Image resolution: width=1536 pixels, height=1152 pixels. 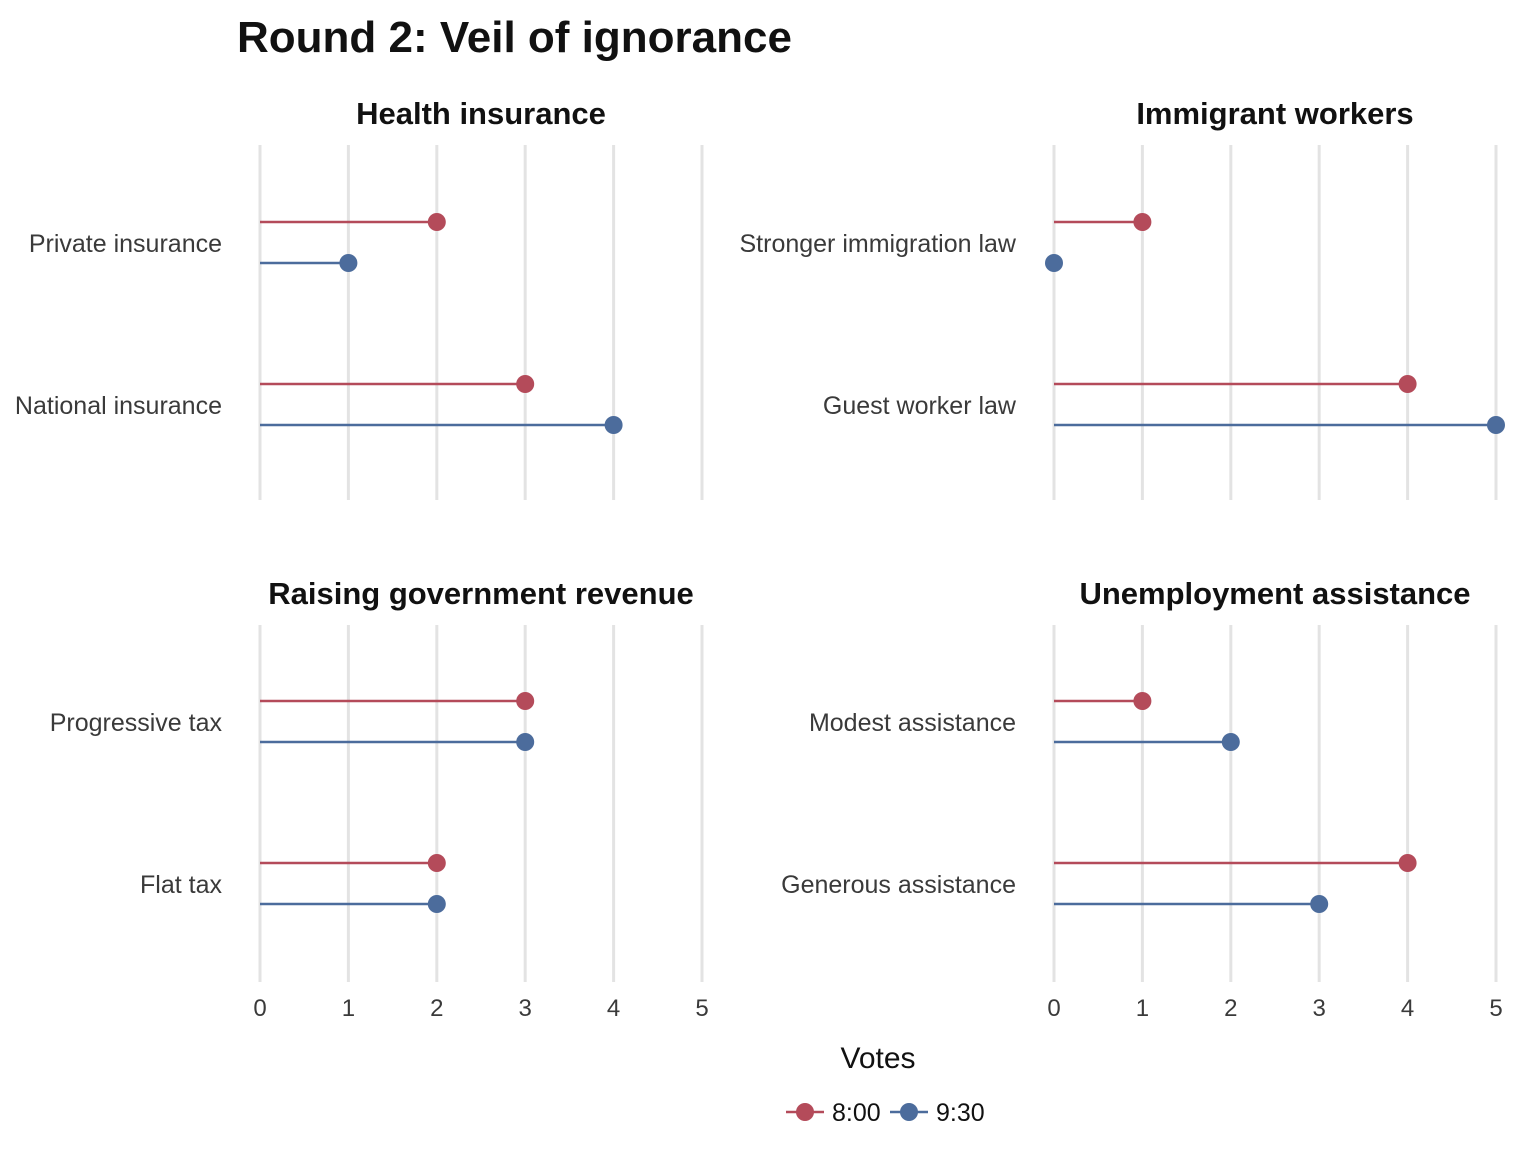 I want to click on category-label: Private insurance, so click(x=125, y=244).